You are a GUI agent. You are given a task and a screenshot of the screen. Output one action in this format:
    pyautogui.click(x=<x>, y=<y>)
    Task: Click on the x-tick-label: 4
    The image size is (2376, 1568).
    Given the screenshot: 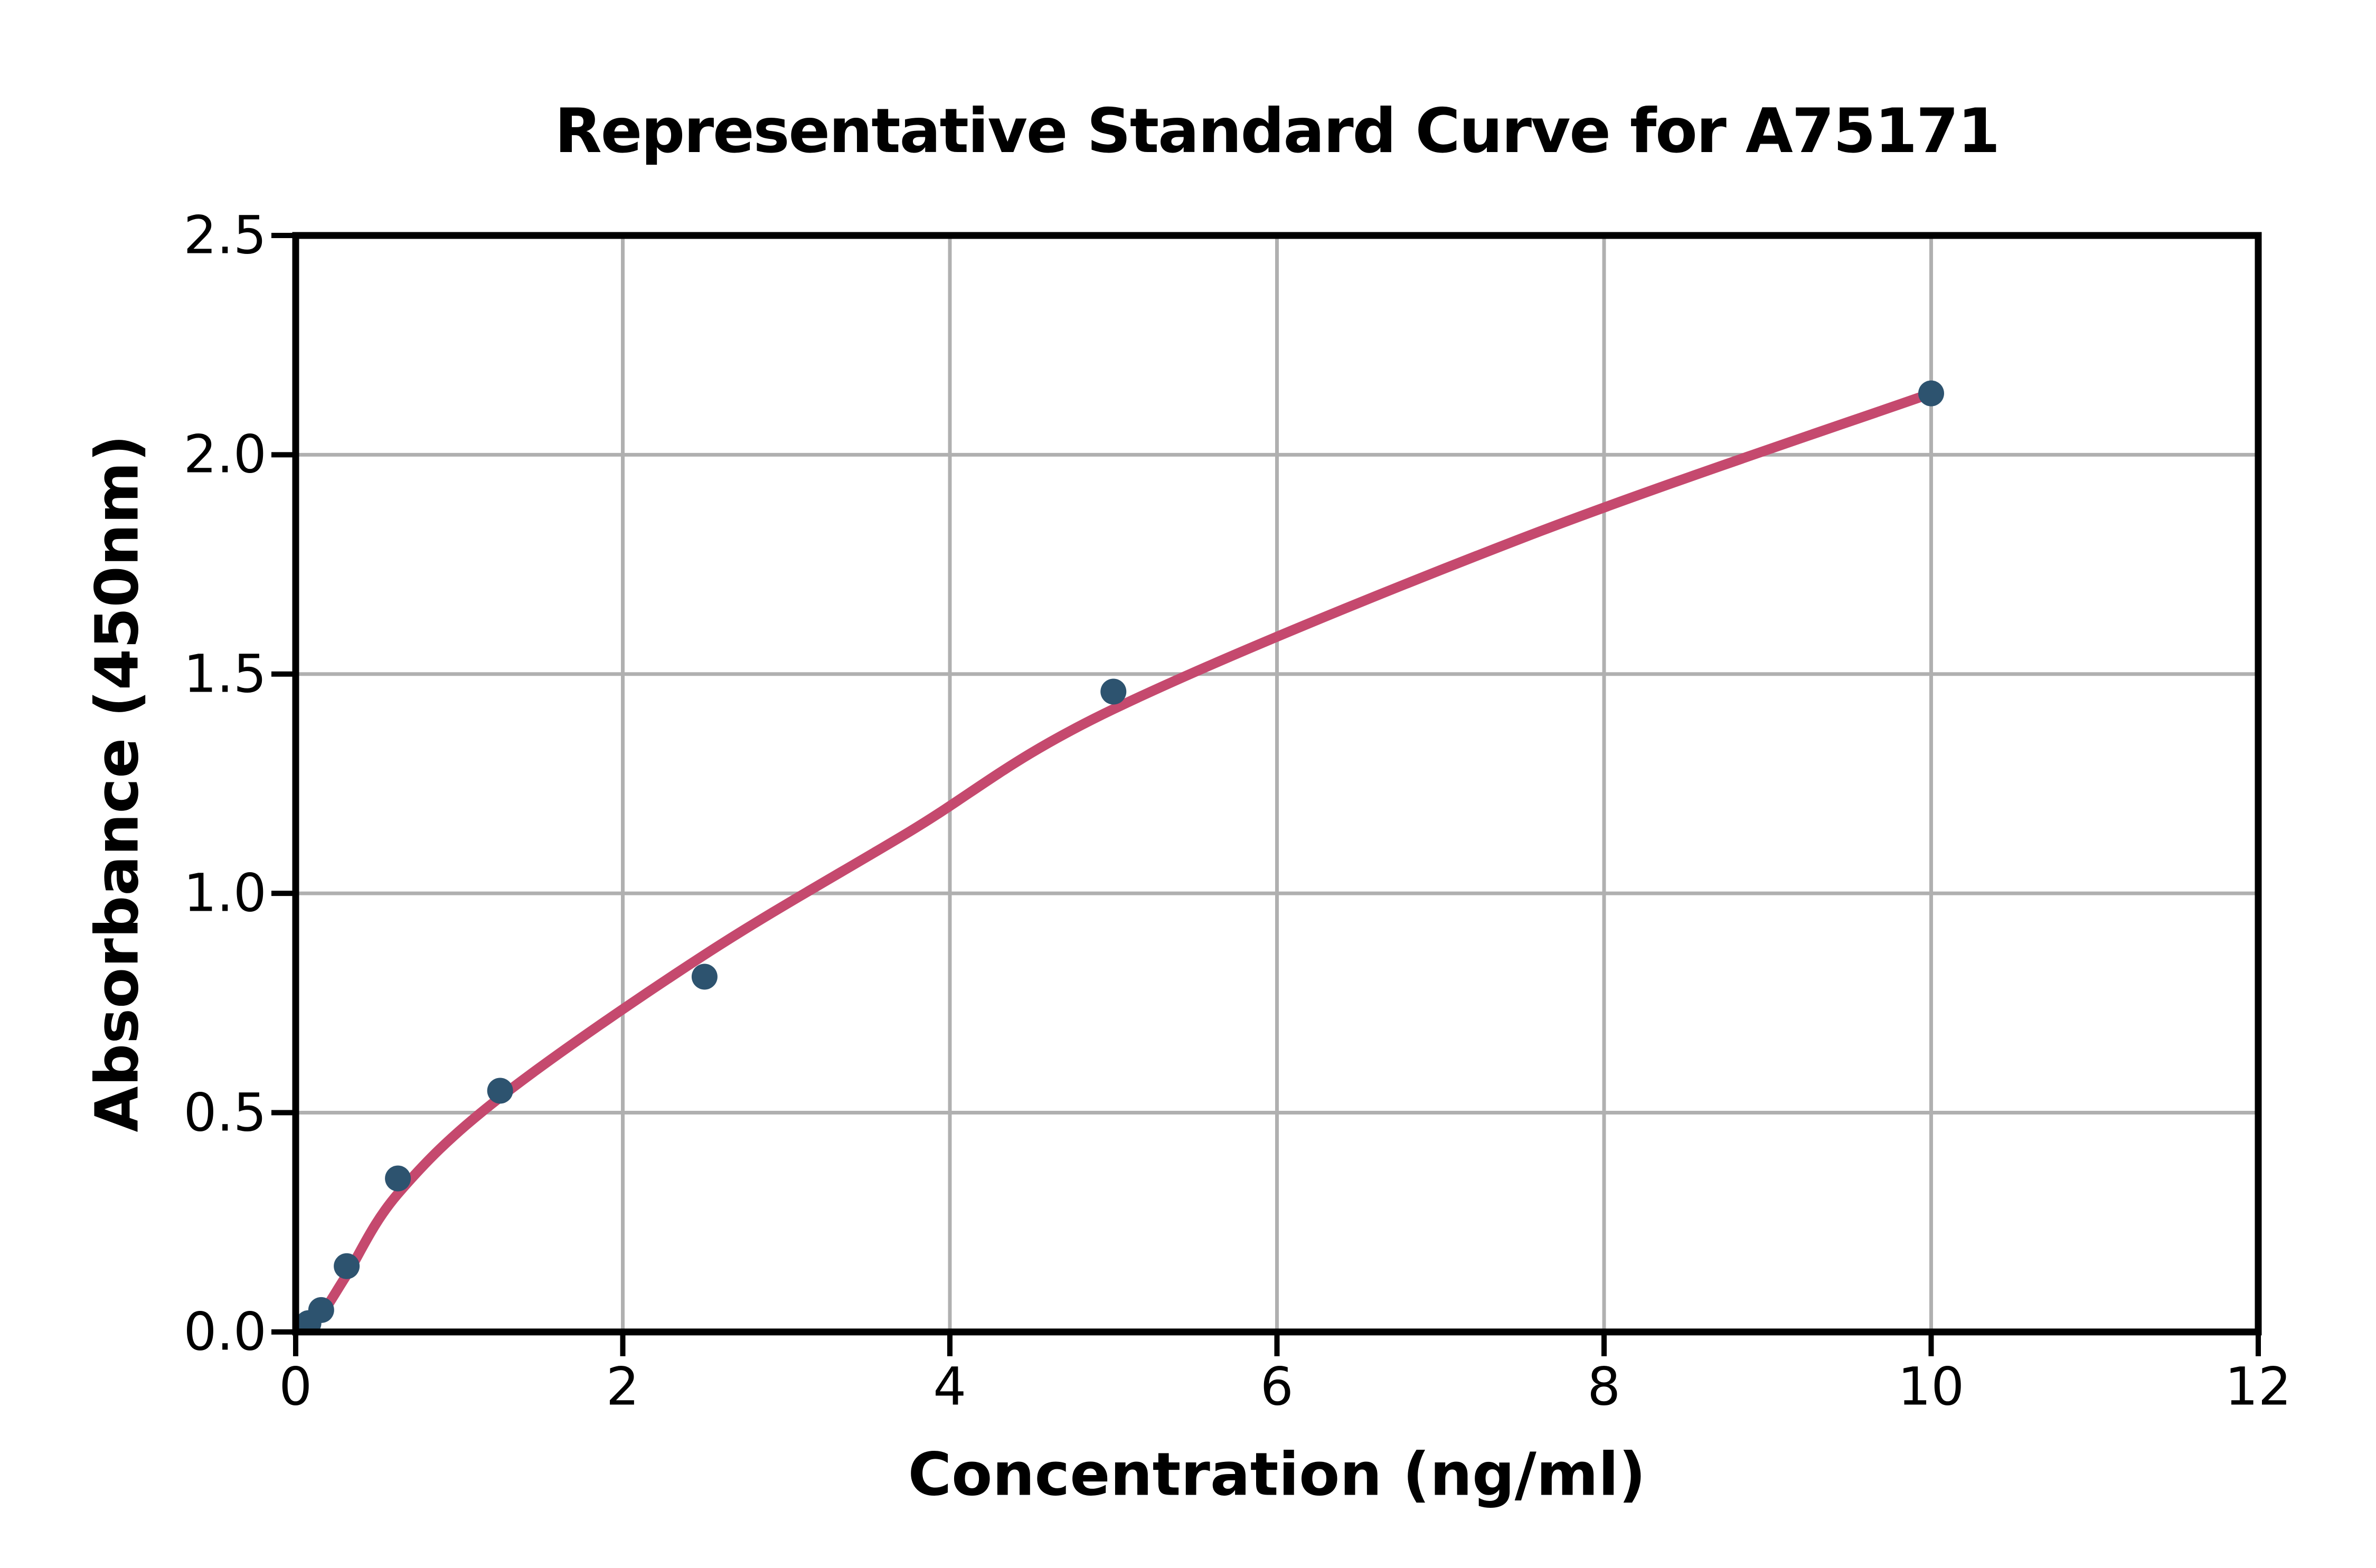 What is the action you would take?
    pyautogui.click(x=950, y=1387)
    